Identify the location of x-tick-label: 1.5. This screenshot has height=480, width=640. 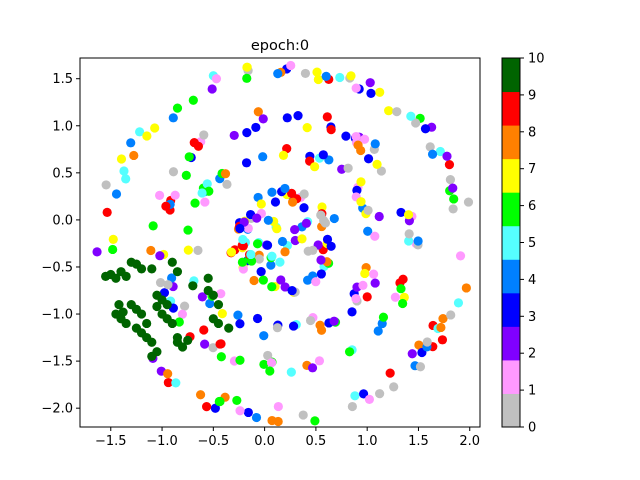
(418, 441).